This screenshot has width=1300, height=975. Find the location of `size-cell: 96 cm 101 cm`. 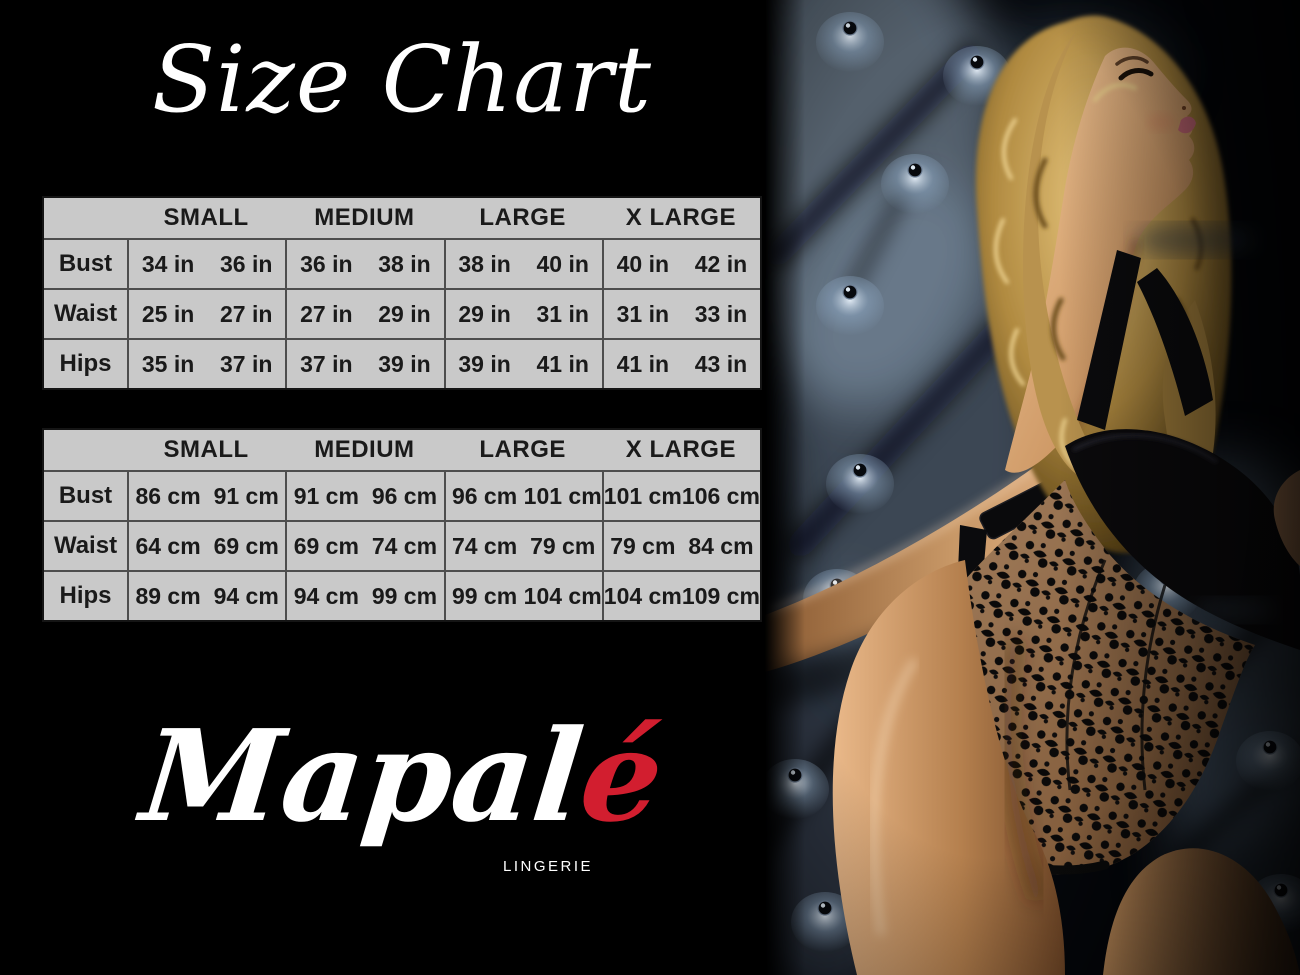

size-cell: 96 cm 101 cm is located at coordinates (522, 496).